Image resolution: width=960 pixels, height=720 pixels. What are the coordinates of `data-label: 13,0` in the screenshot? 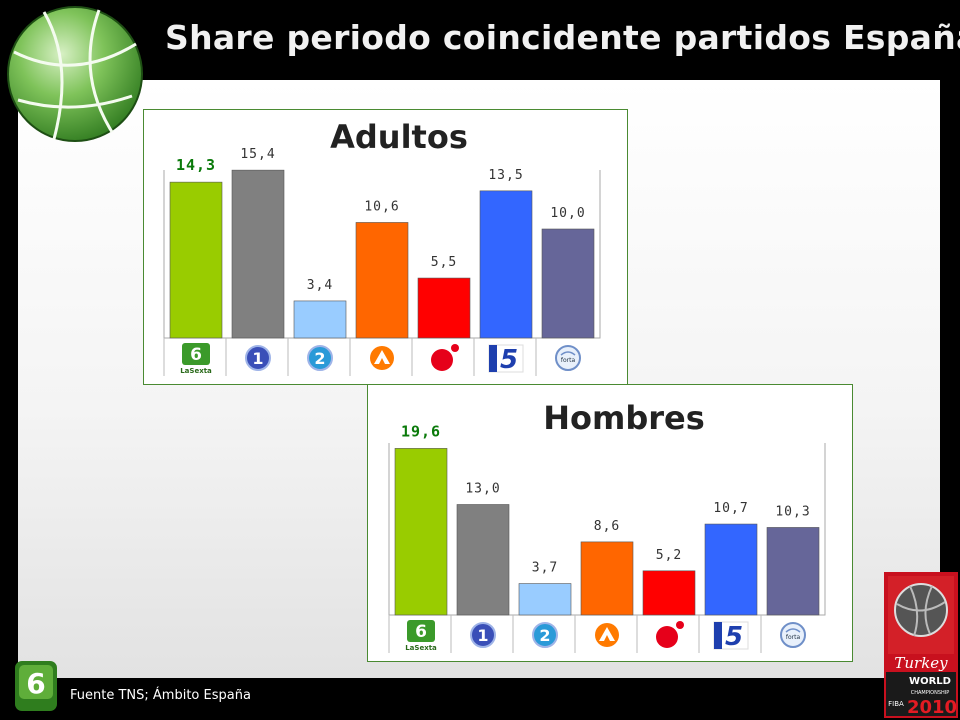 It's located at (482, 489).